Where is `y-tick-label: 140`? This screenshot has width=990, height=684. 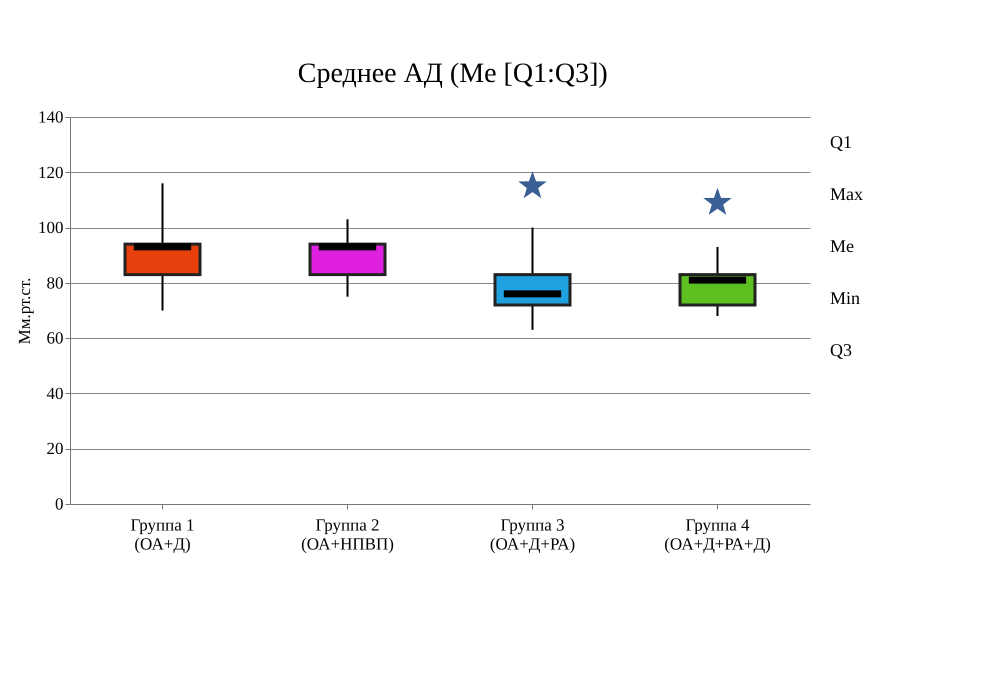
y-tick-label: 140 is located at coordinates (51, 117).